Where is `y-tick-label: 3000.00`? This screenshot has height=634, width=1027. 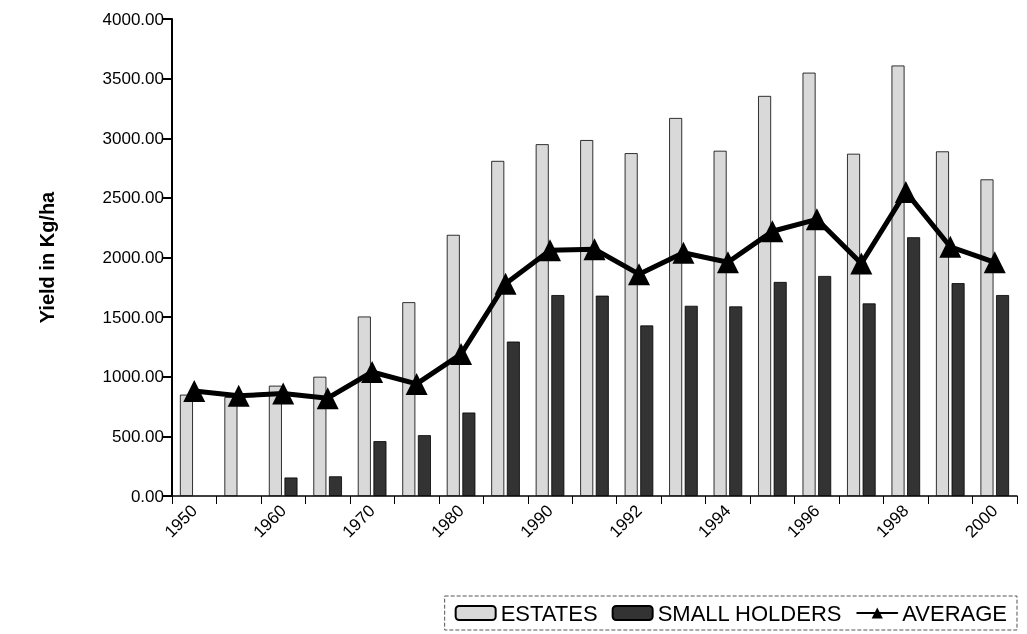 y-tick-label: 3000.00 is located at coordinates (133, 138).